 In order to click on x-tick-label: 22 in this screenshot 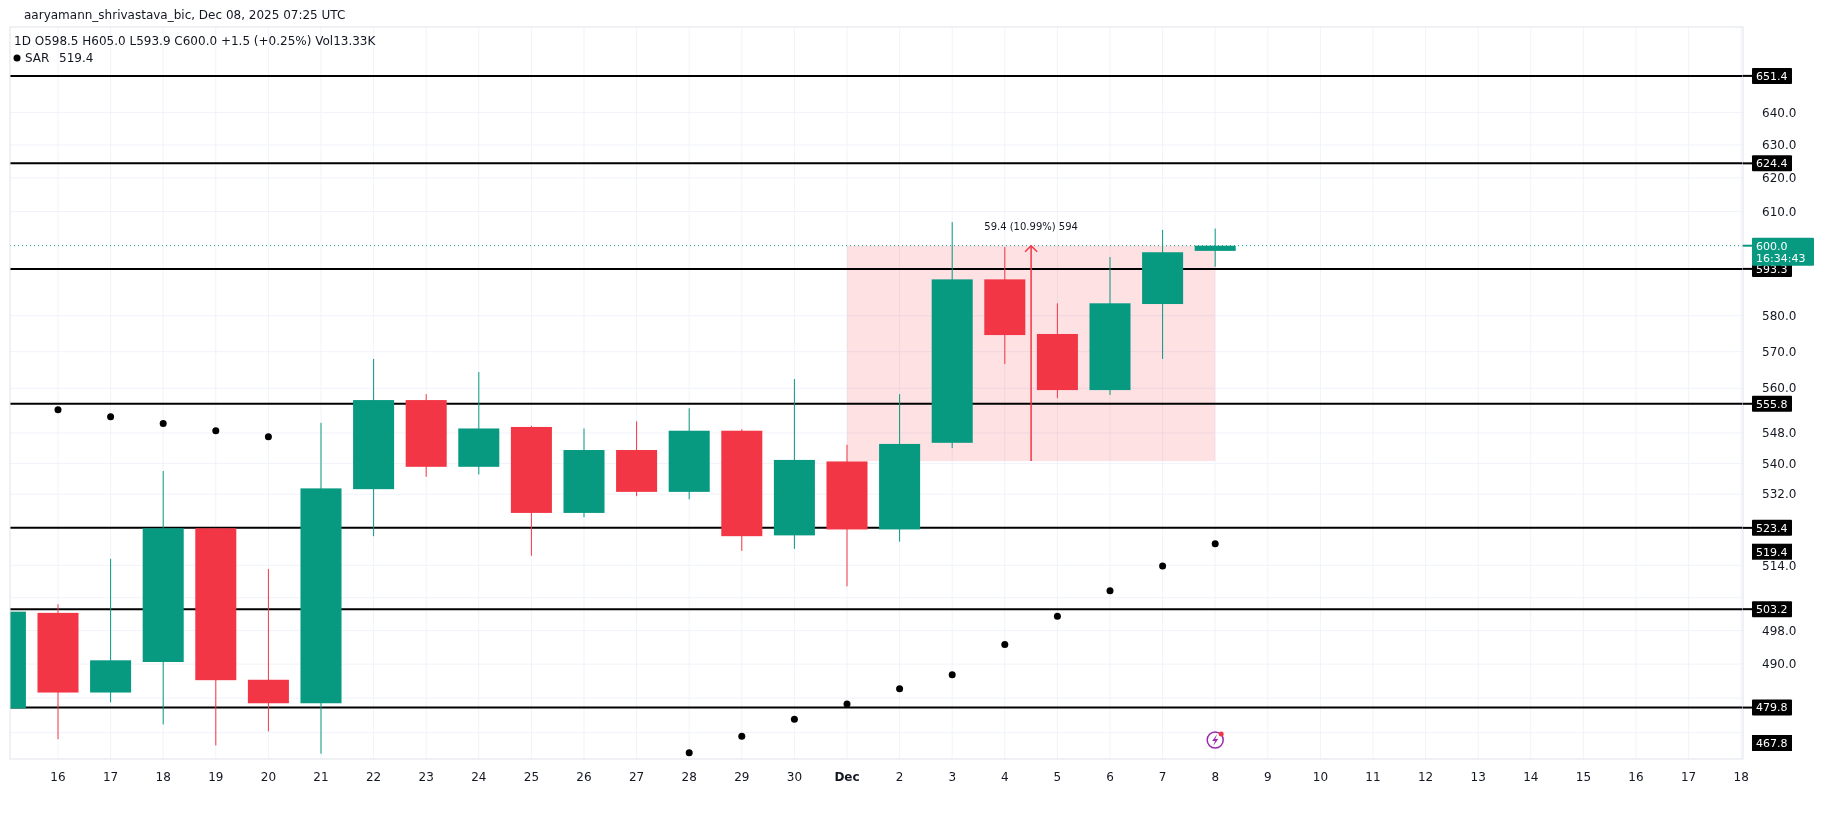, I will do `click(373, 777)`.